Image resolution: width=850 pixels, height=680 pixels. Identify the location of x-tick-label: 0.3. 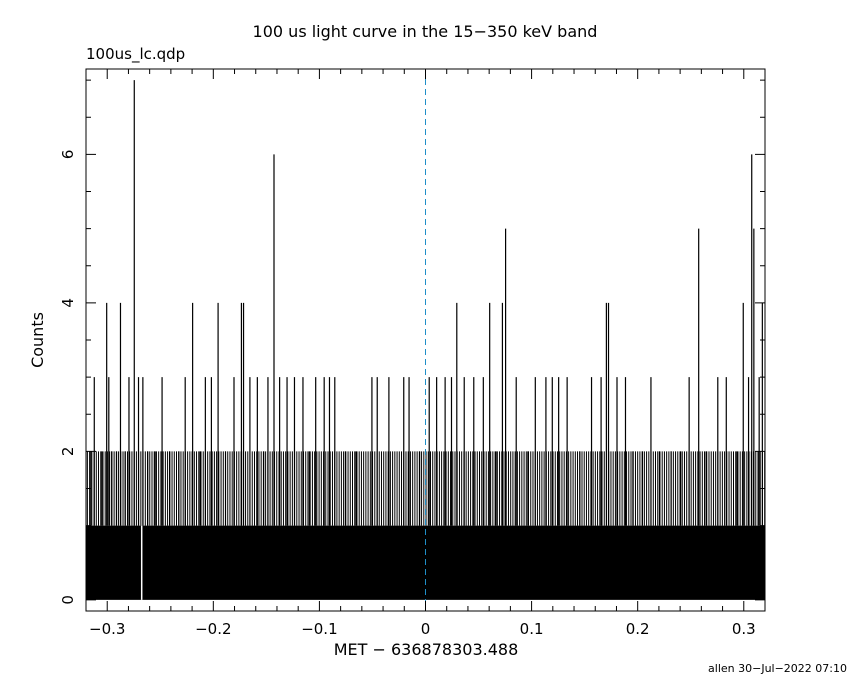
(744, 629).